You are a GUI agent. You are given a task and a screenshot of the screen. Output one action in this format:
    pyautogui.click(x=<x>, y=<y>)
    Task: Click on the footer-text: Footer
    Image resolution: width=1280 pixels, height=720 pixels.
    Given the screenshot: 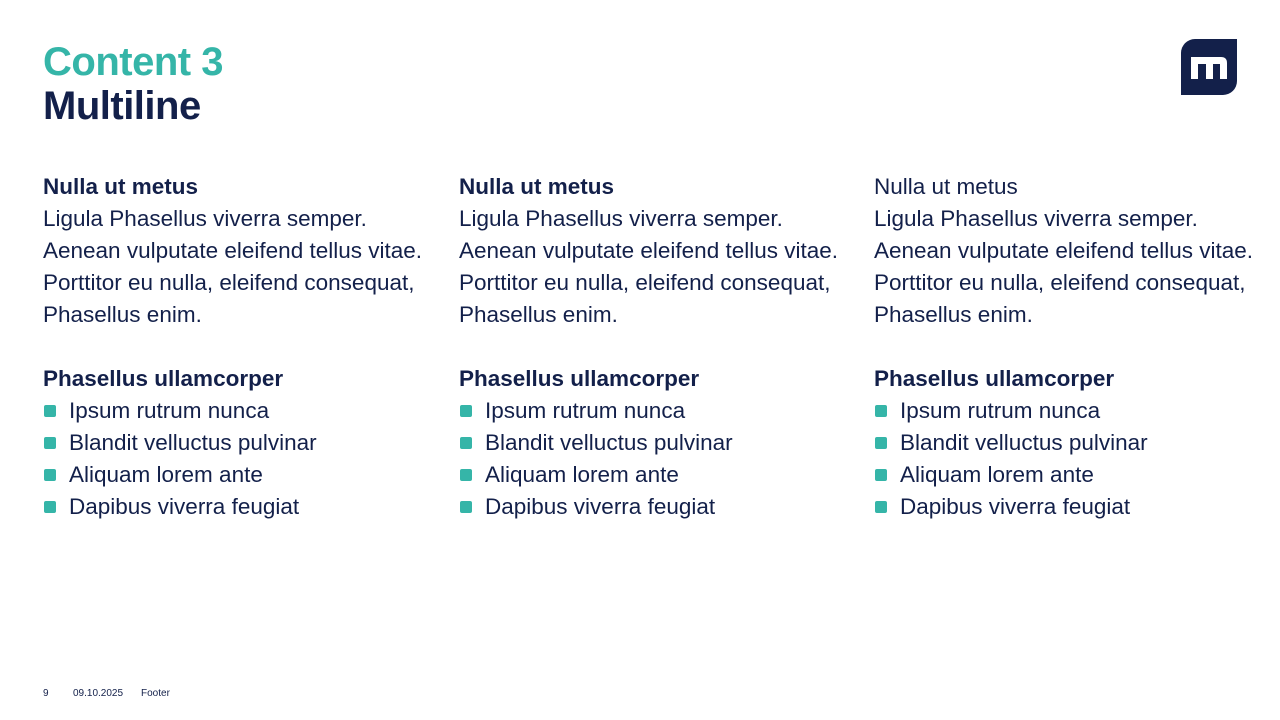 What is the action you would take?
    pyautogui.click(x=155, y=693)
    